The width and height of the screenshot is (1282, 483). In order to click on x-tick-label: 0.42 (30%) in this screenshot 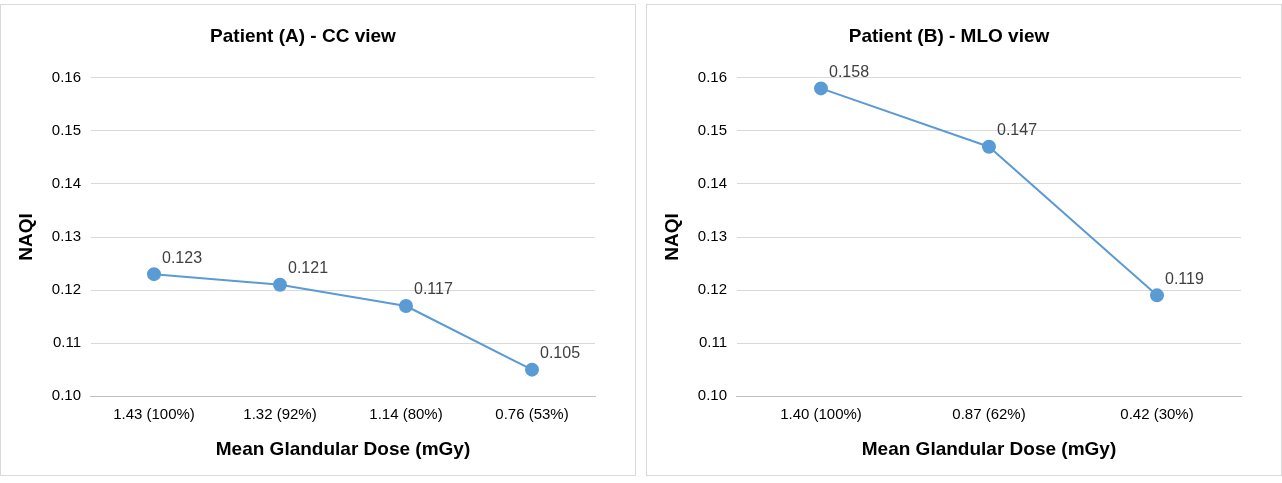, I will do `click(1157, 414)`.